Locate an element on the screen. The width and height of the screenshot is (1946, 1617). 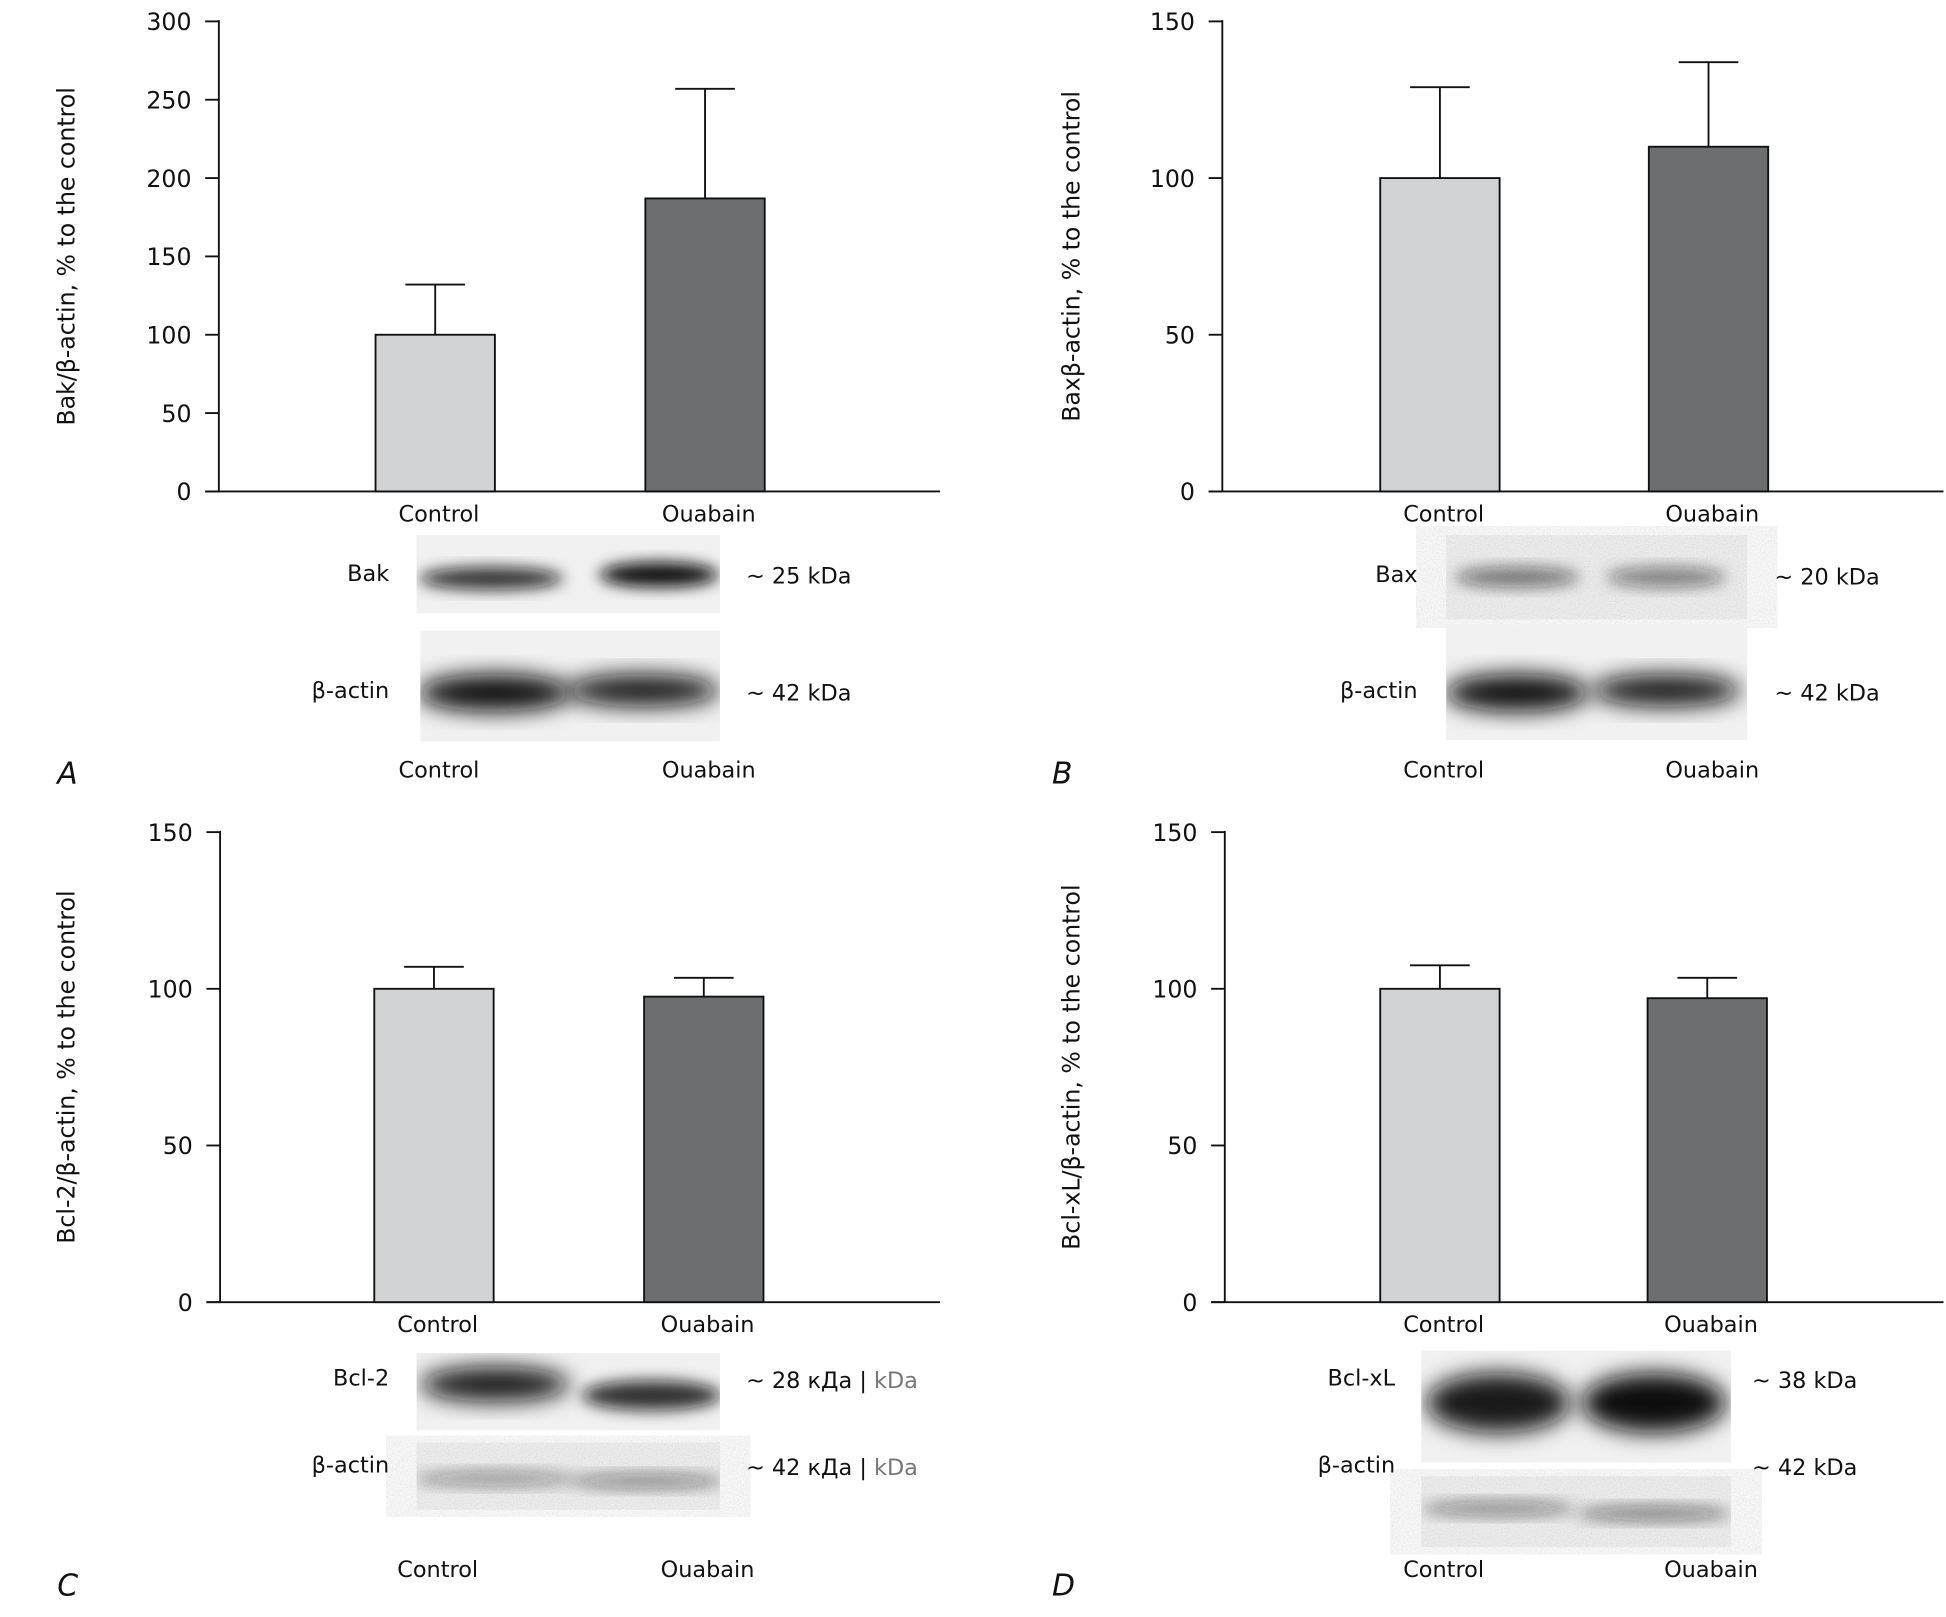
molecular-weight-label: ~ 38 kDa is located at coordinates (1804, 1381).